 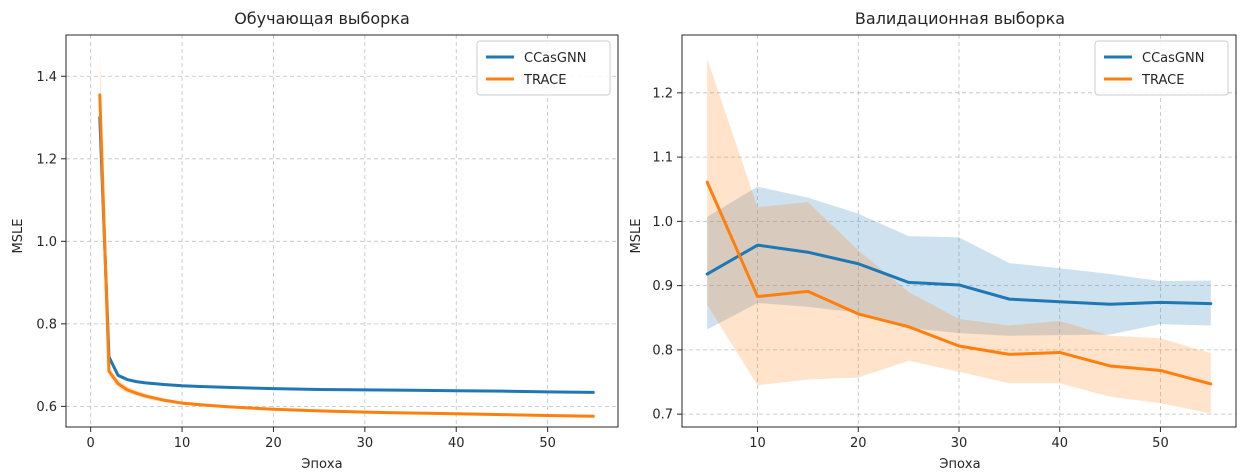 What do you see at coordinates (46, 77) in the screenshot?
I see `y-tick-label: 1.4` at bounding box center [46, 77].